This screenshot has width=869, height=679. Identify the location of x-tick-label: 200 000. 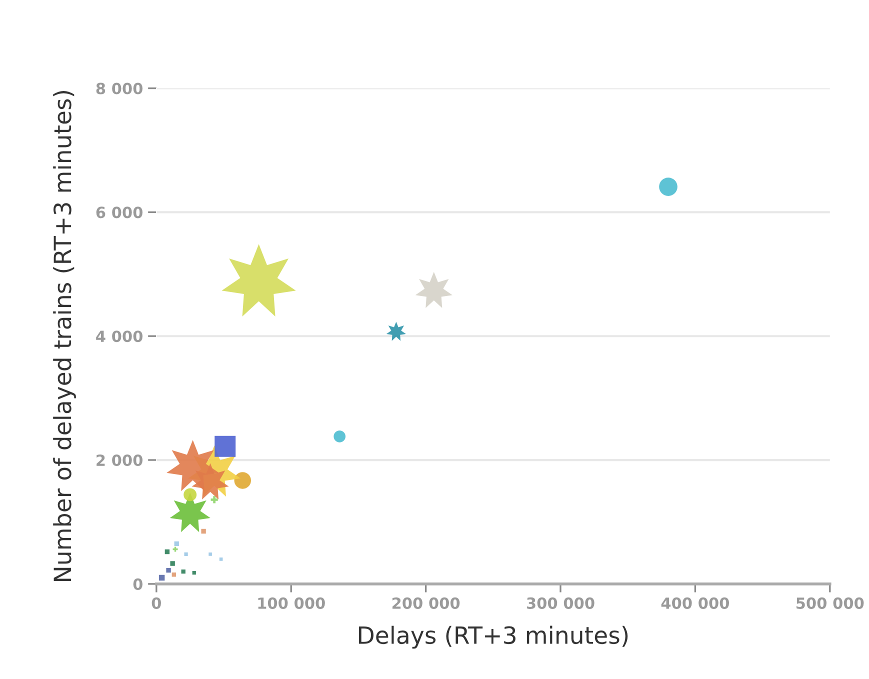
(426, 603).